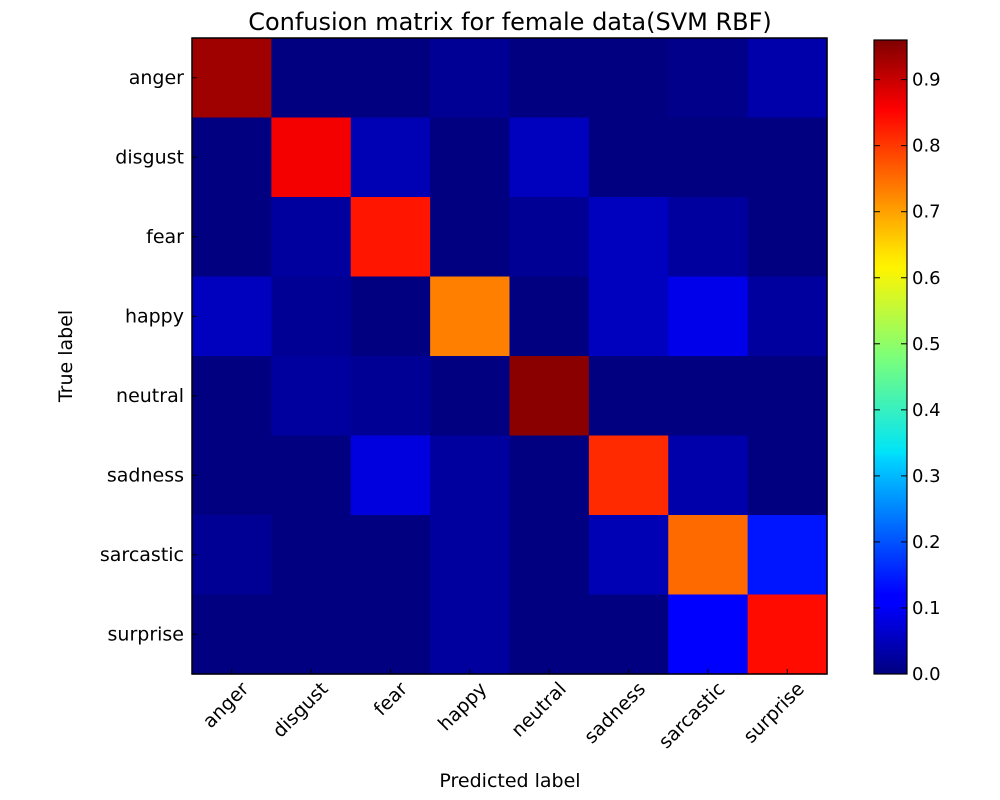 The width and height of the screenshot is (1000, 800). Describe the element at coordinates (311, 634) in the screenshot. I see `heatmap-cell-surprise-disgust` at that location.